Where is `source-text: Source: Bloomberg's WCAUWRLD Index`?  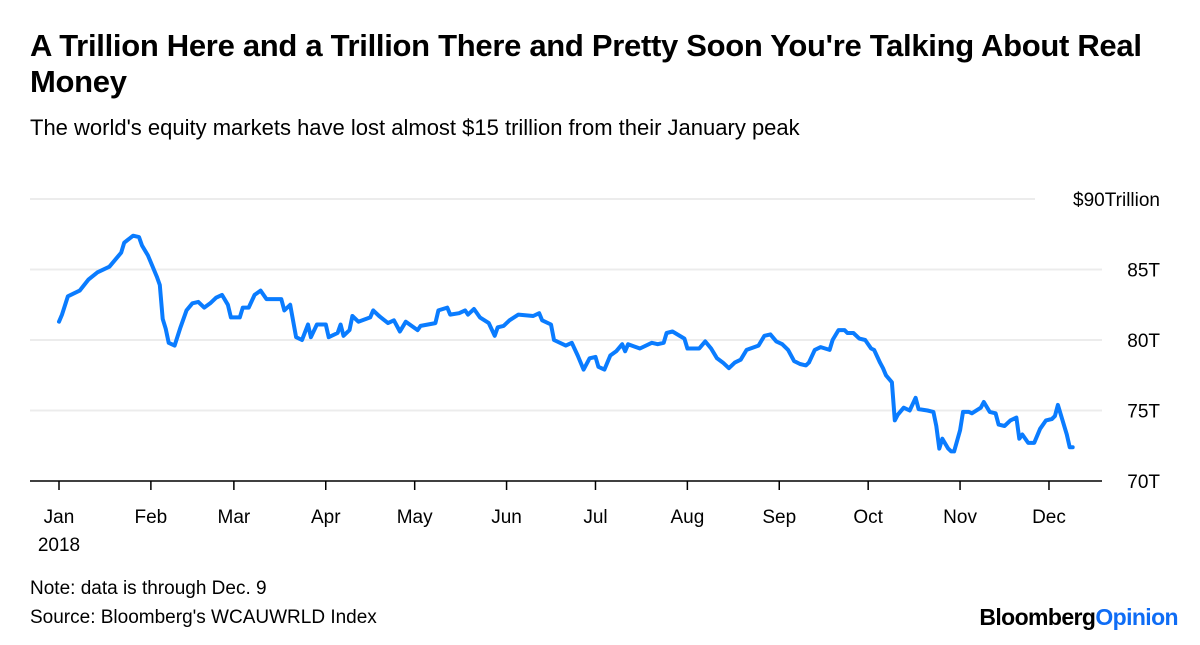 source-text: Source: Bloomberg's WCAUWRLD Index is located at coordinates (203, 617).